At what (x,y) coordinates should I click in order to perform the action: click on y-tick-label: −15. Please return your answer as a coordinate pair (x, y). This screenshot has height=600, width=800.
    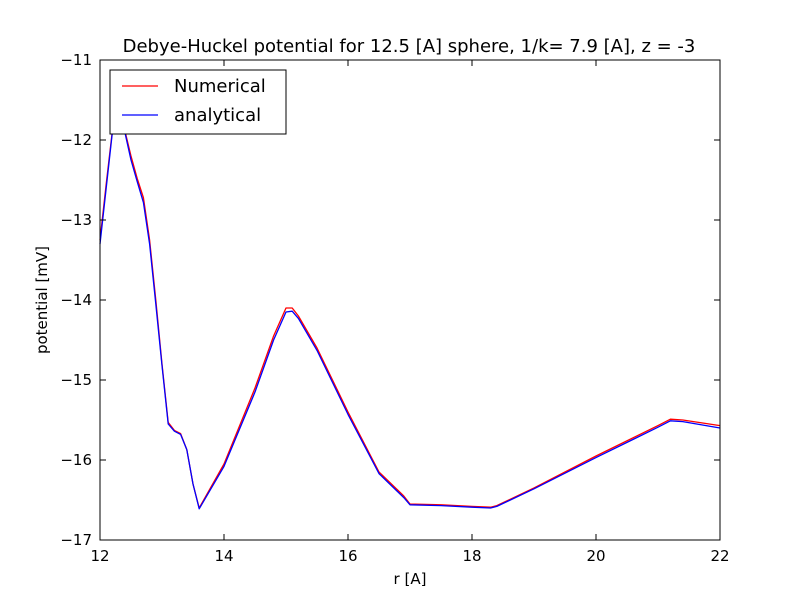
    Looking at the image, I should click on (76, 380).